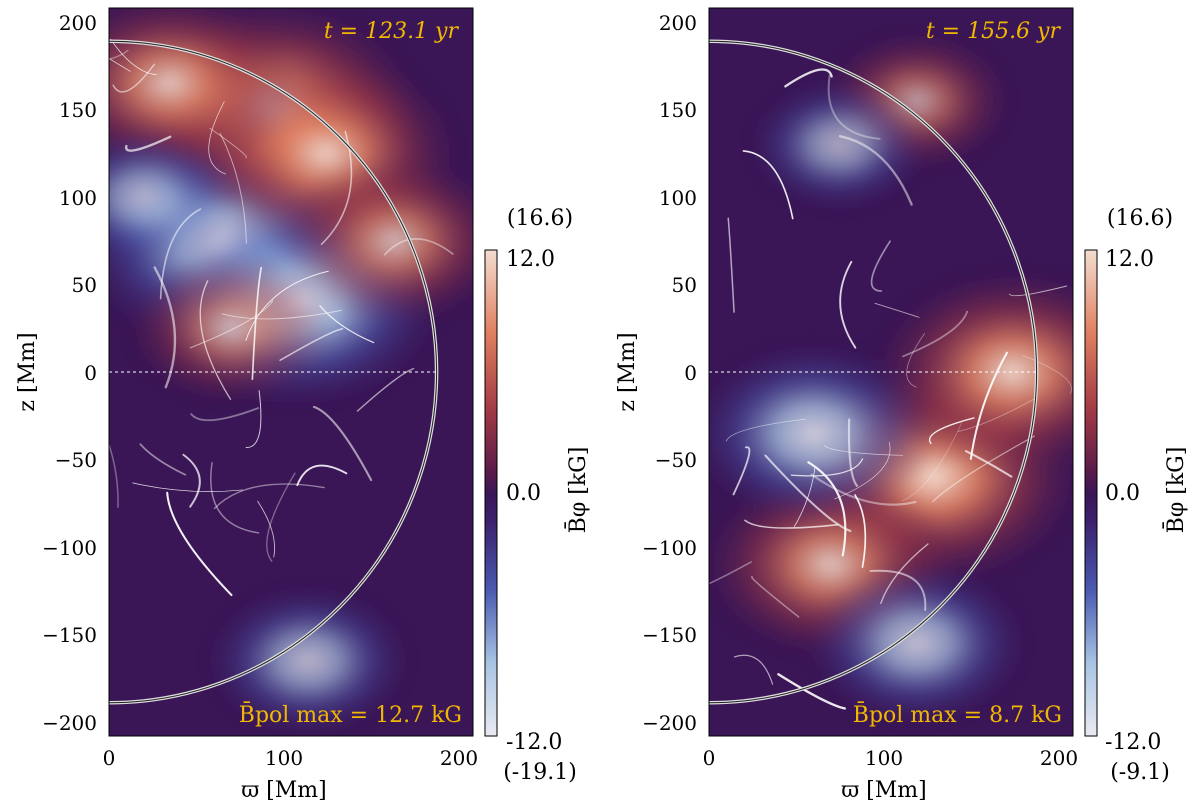 The height and width of the screenshot is (810, 1200). Describe the element at coordinates (884, 758) in the screenshot. I see `x-tick: 100` at that location.